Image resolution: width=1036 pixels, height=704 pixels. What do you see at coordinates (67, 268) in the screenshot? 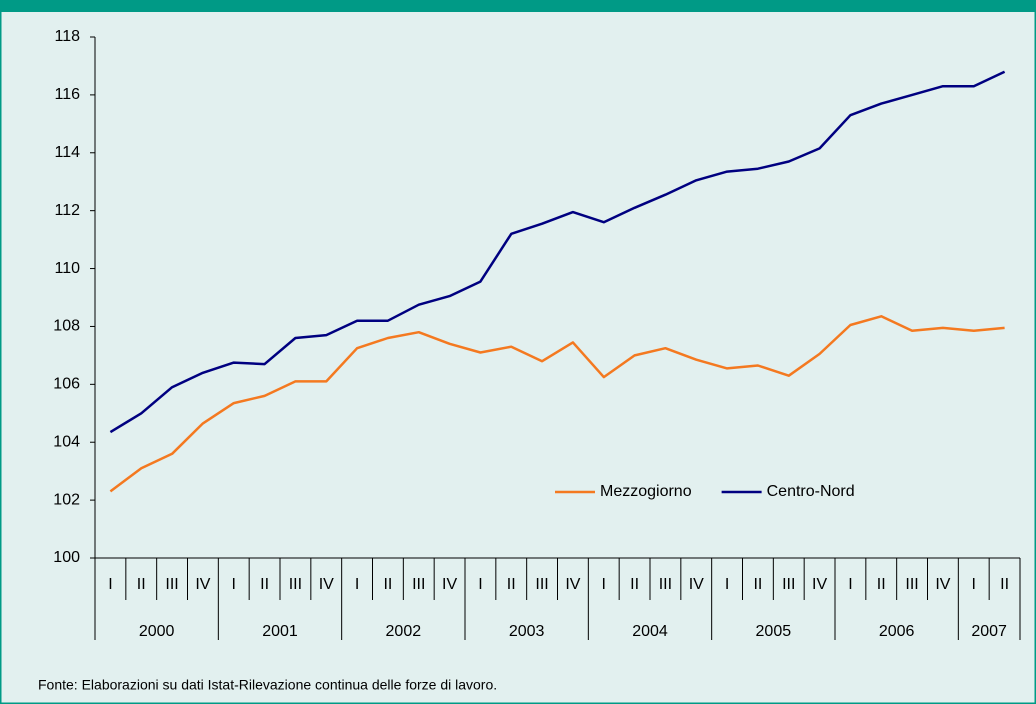
I see `y-tick-label: 110` at bounding box center [67, 268].